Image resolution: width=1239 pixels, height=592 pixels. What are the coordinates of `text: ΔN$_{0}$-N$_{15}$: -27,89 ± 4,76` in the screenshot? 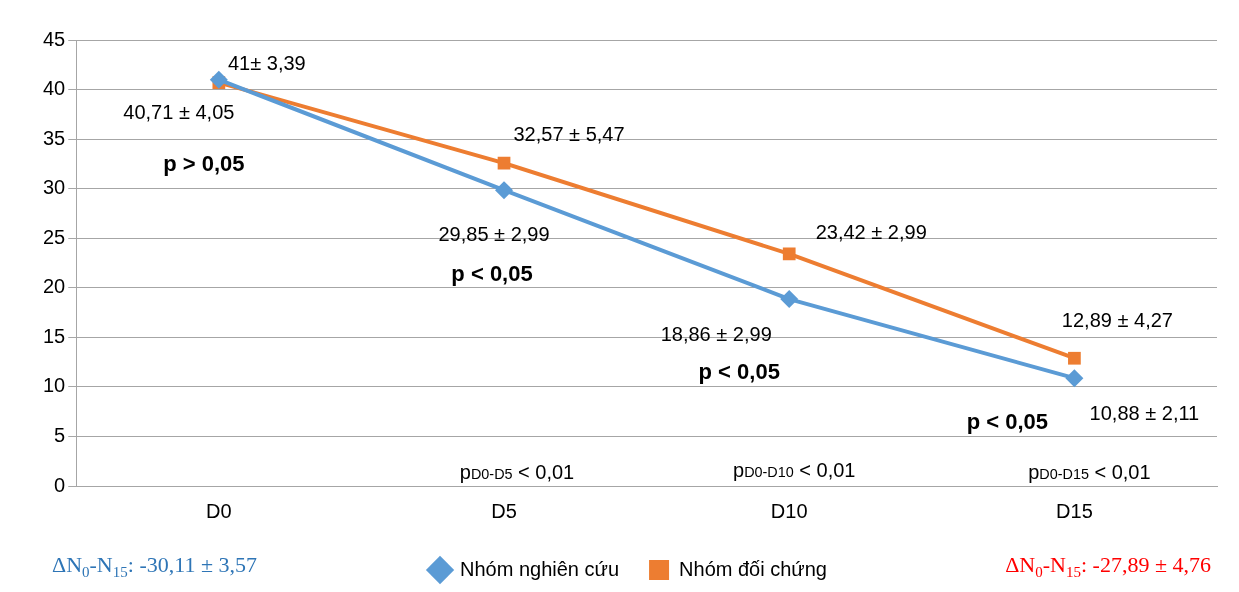 It's located at (1108, 567).